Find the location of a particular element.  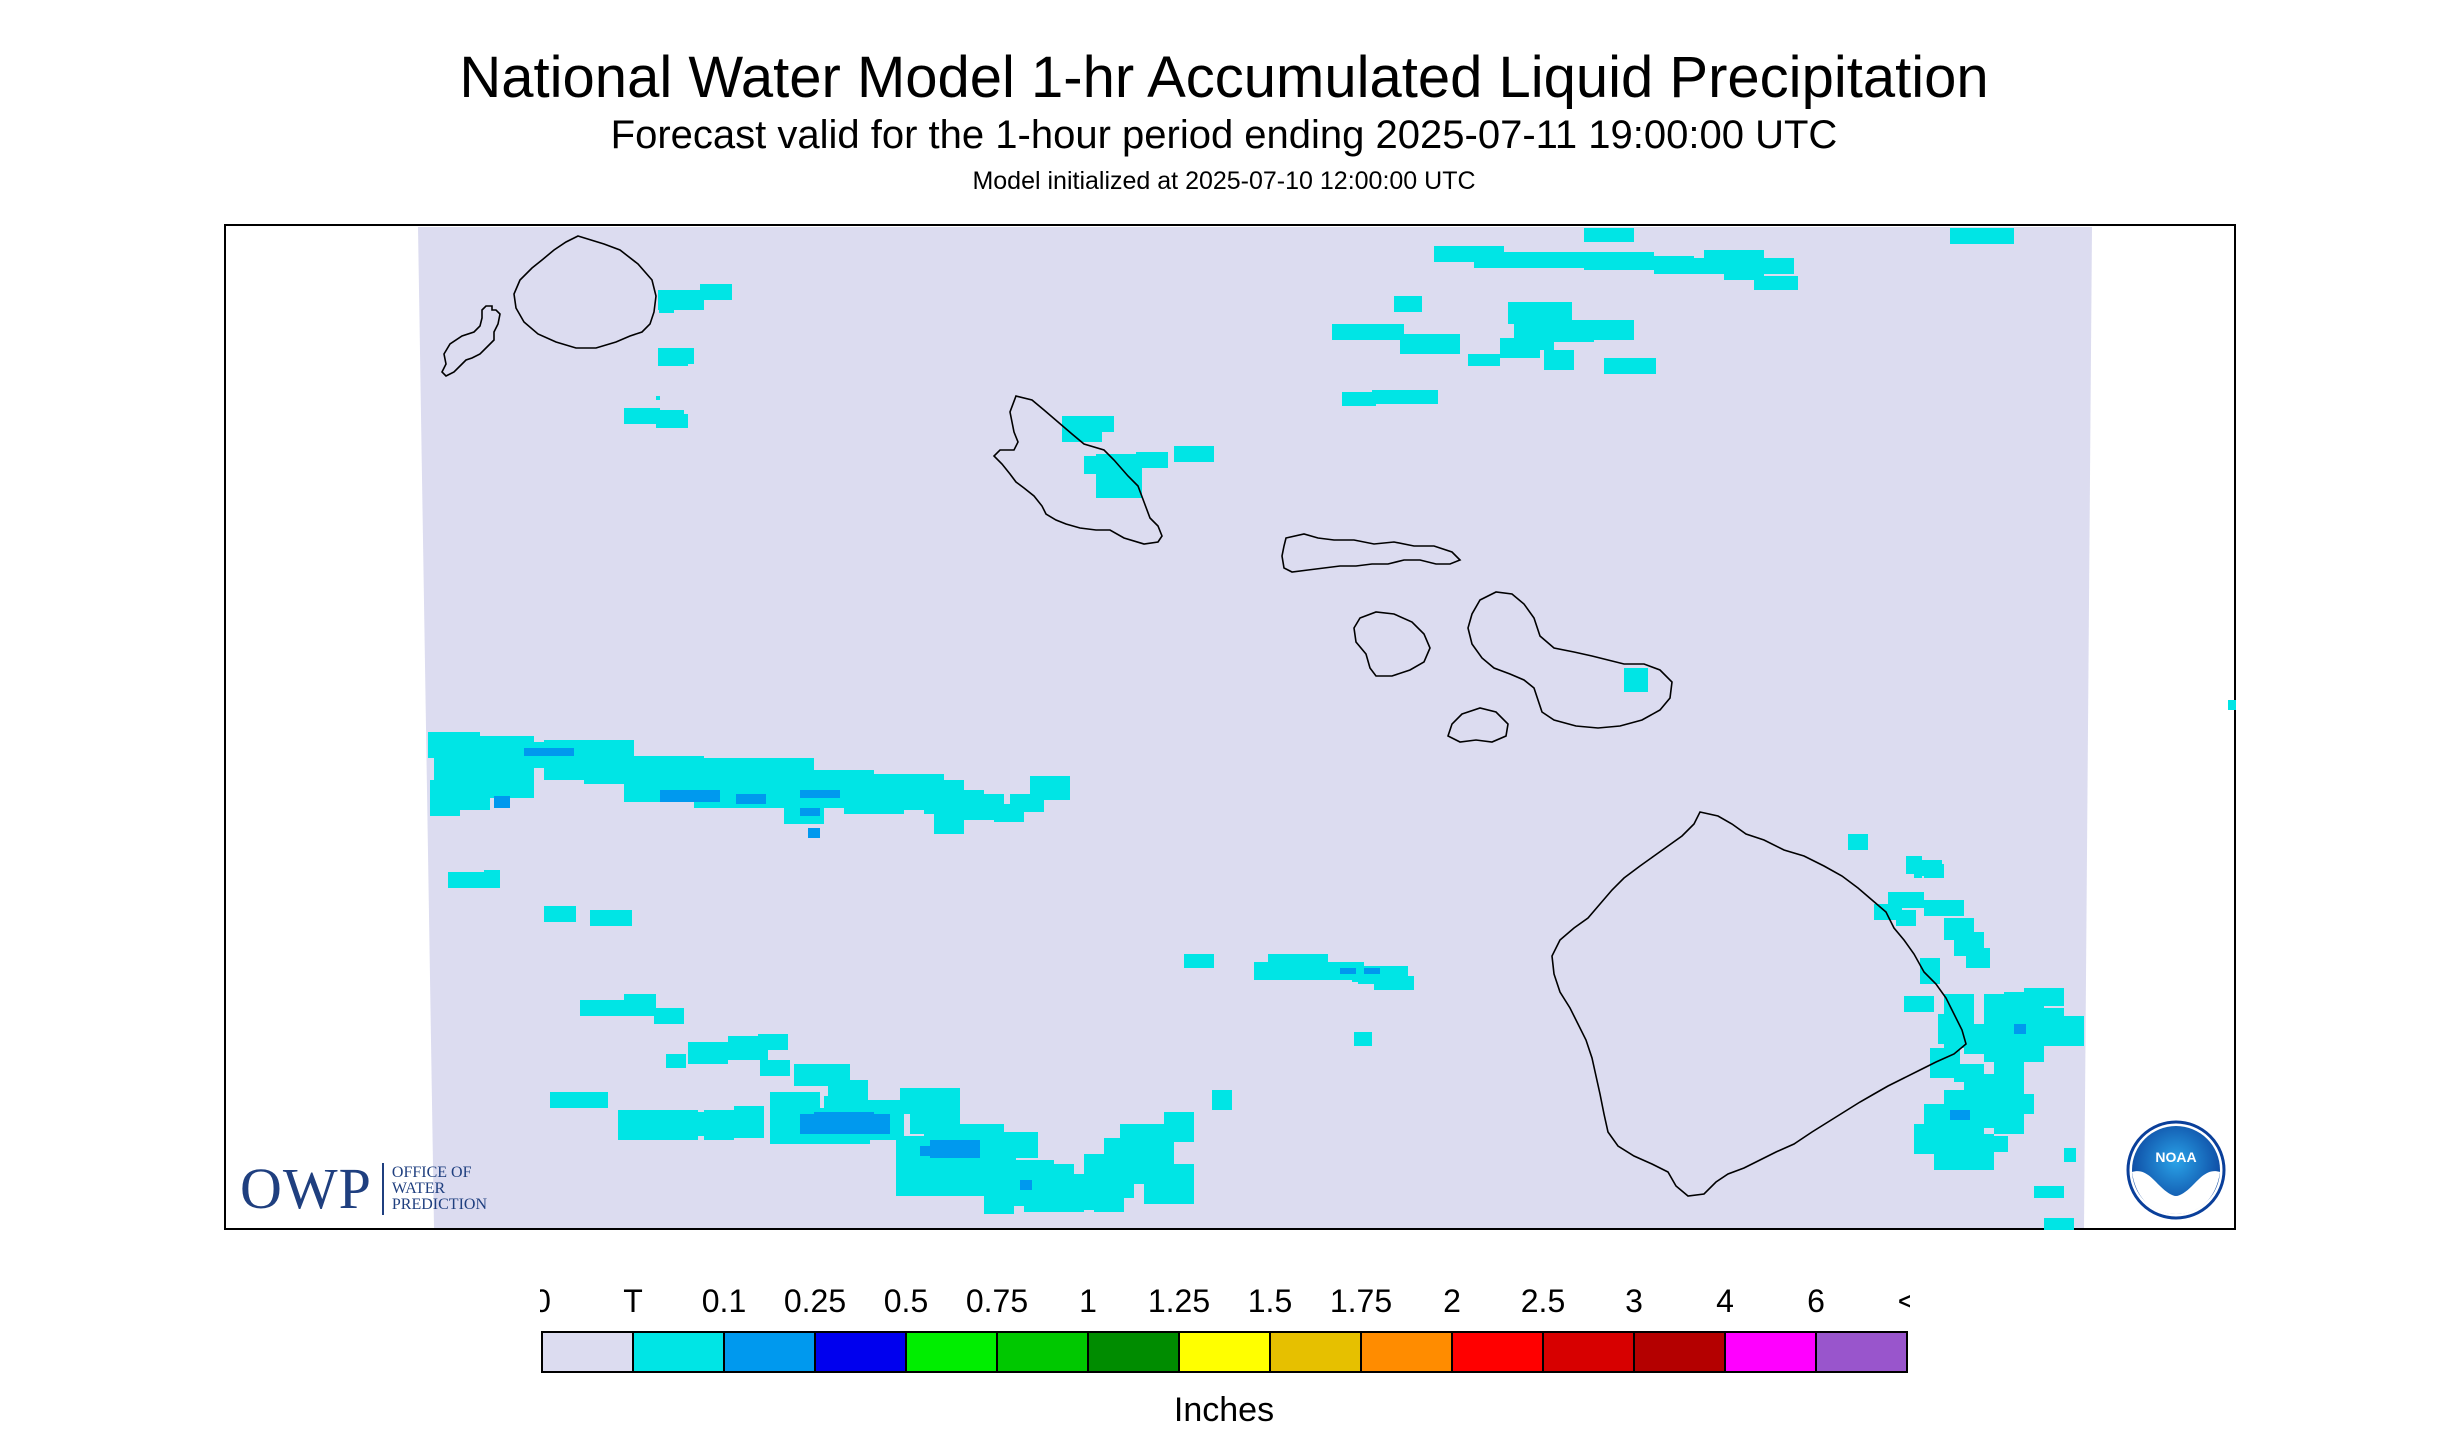

legend-label-2: 0.1 is located at coordinates (724, 1301).